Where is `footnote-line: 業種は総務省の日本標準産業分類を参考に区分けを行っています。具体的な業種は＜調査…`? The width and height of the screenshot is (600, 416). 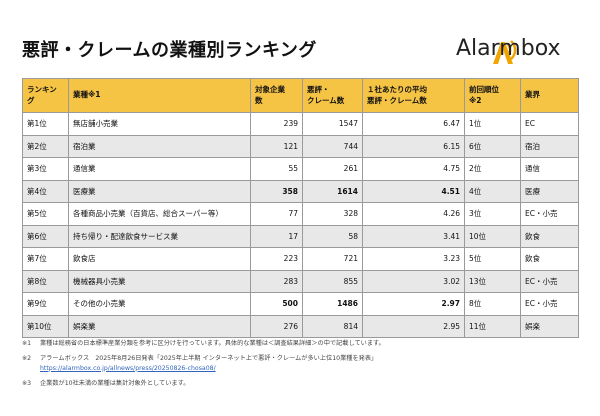
footnote-line: 業種は総務省の日本標準産業分類を参考に区分けを行っています。具体的な業種は＜調査… is located at coordinates (212, 343).